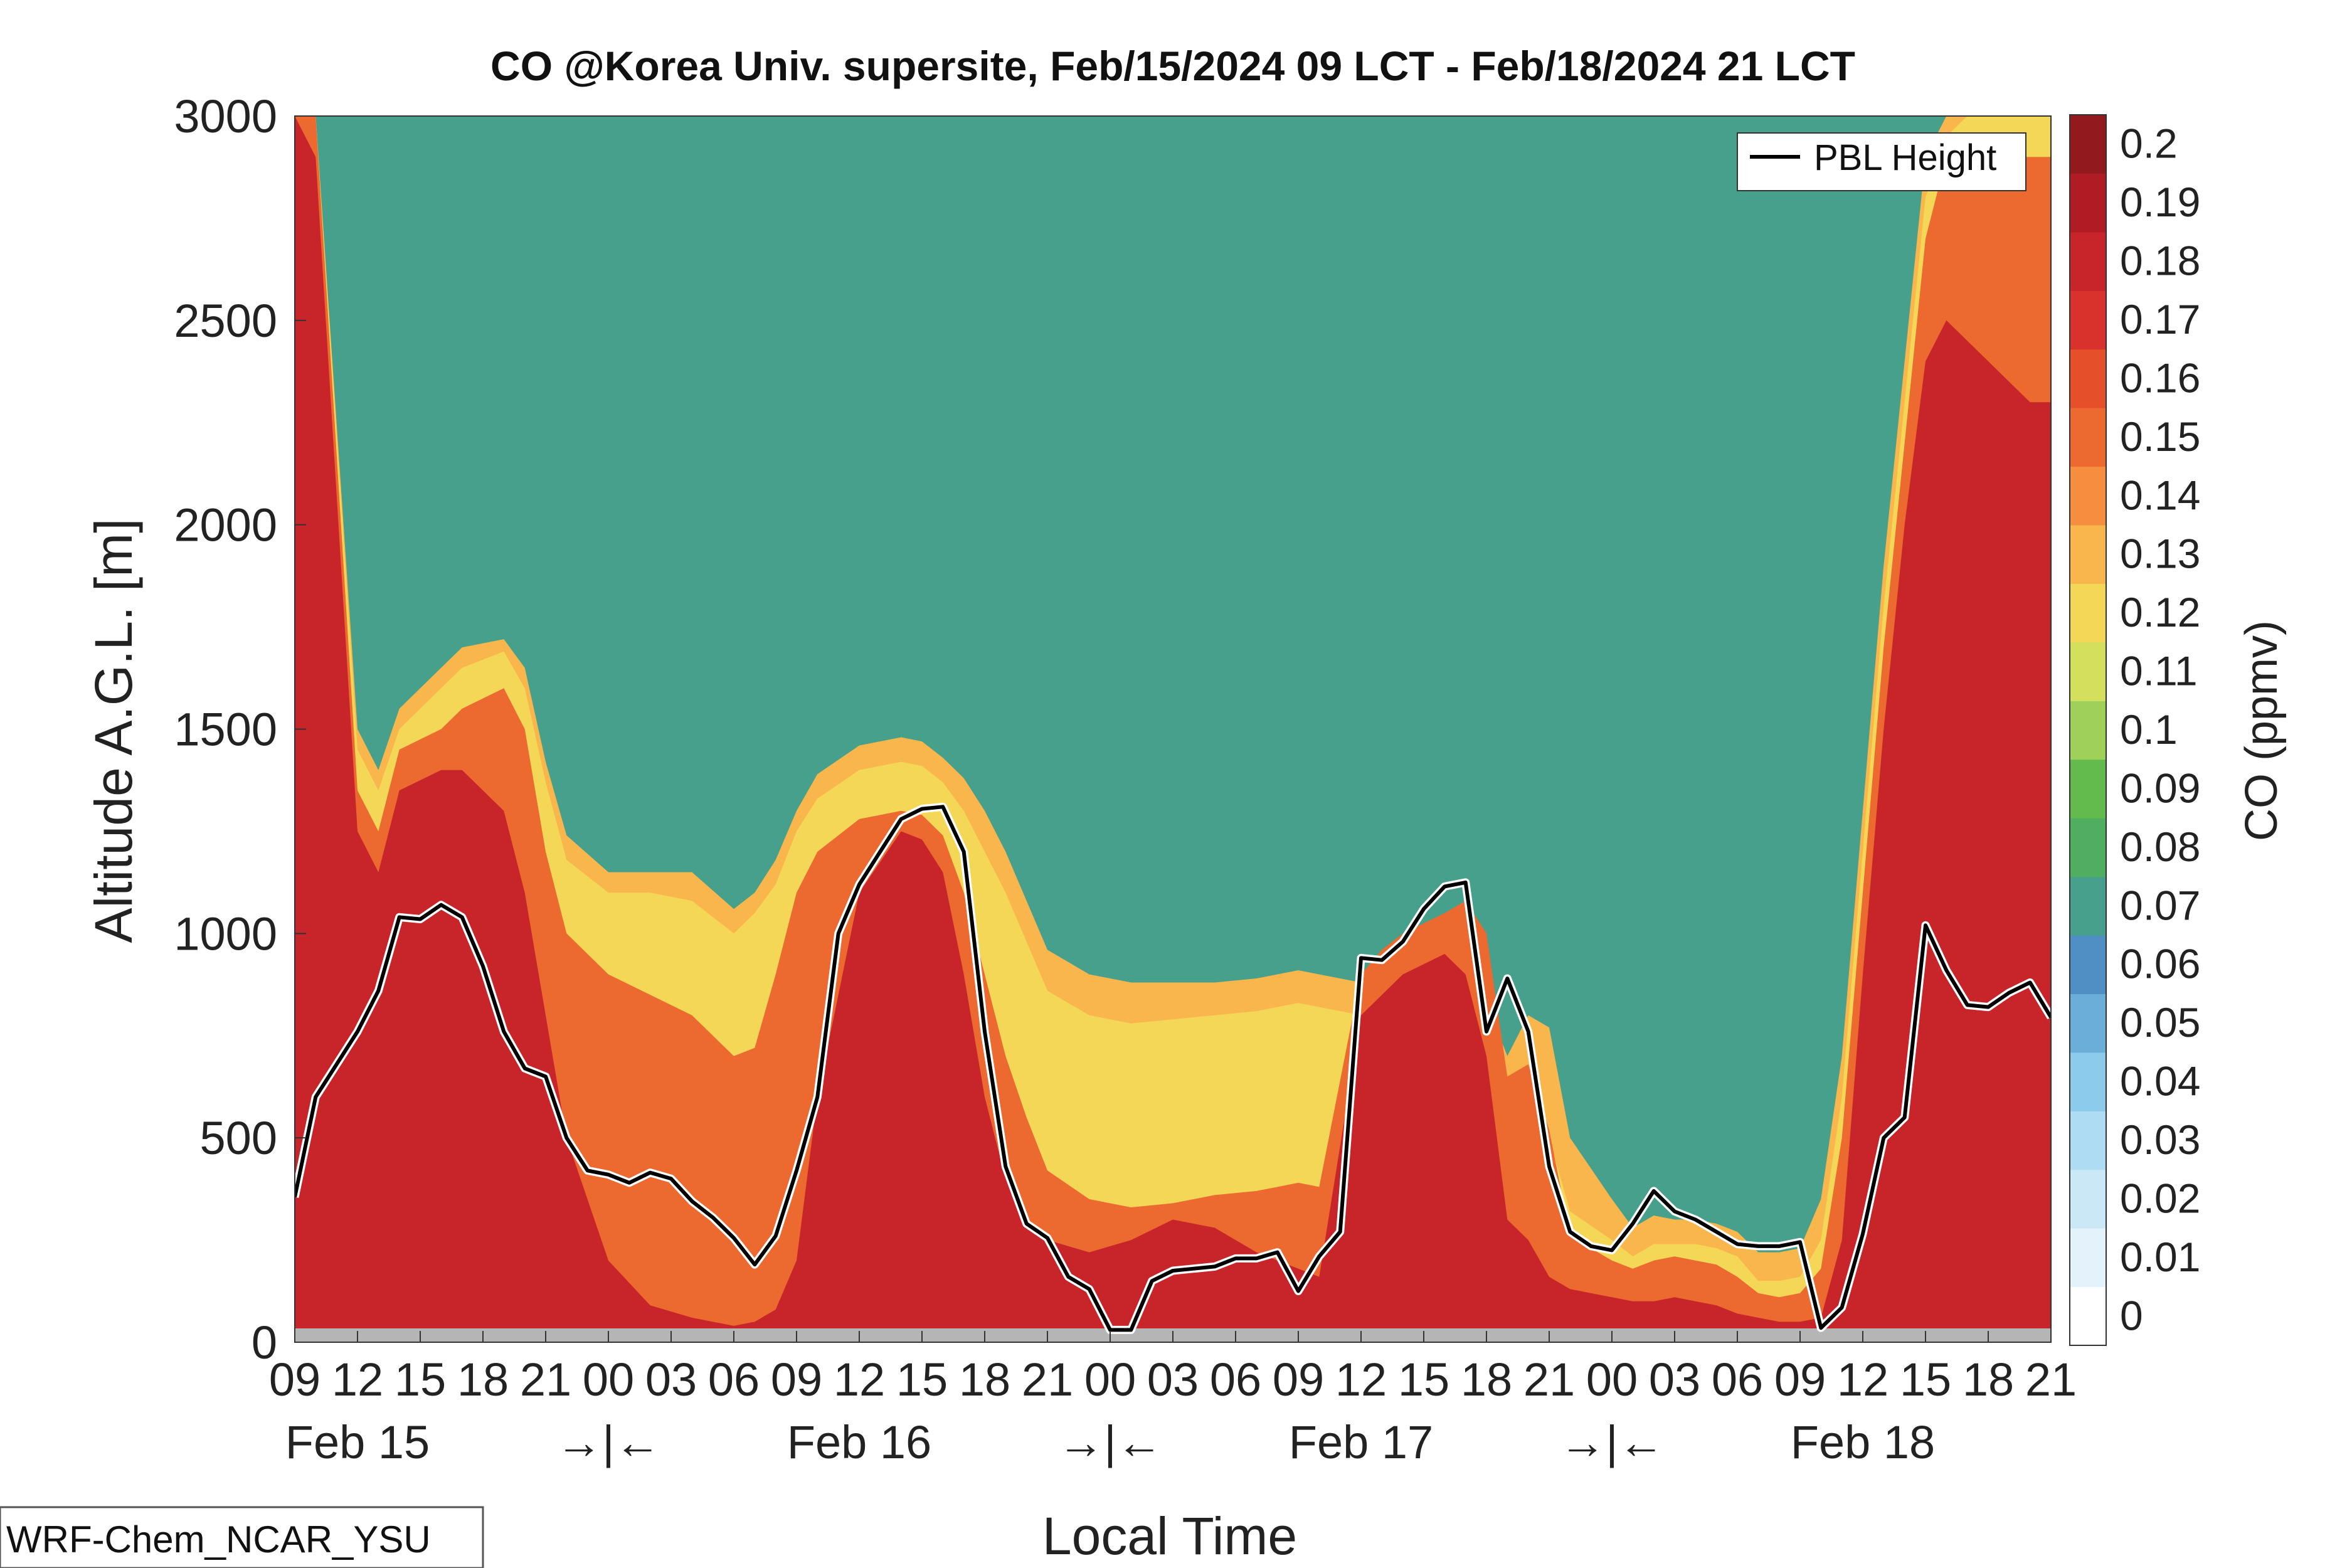 This screenshot has height=1568, width=2352. I want to click on model-label: WRF-Chem_NCAR_YSU, so click(219, 1539).